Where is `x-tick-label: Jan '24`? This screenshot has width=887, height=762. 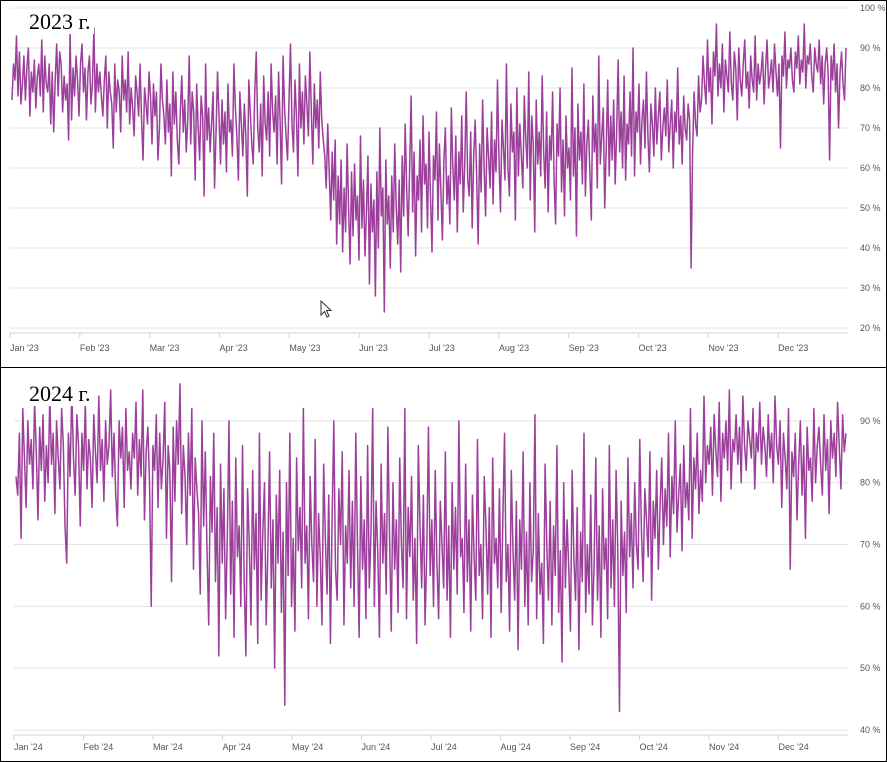 x-tick-label: Jan '24 is located at coordinates (28, 747).